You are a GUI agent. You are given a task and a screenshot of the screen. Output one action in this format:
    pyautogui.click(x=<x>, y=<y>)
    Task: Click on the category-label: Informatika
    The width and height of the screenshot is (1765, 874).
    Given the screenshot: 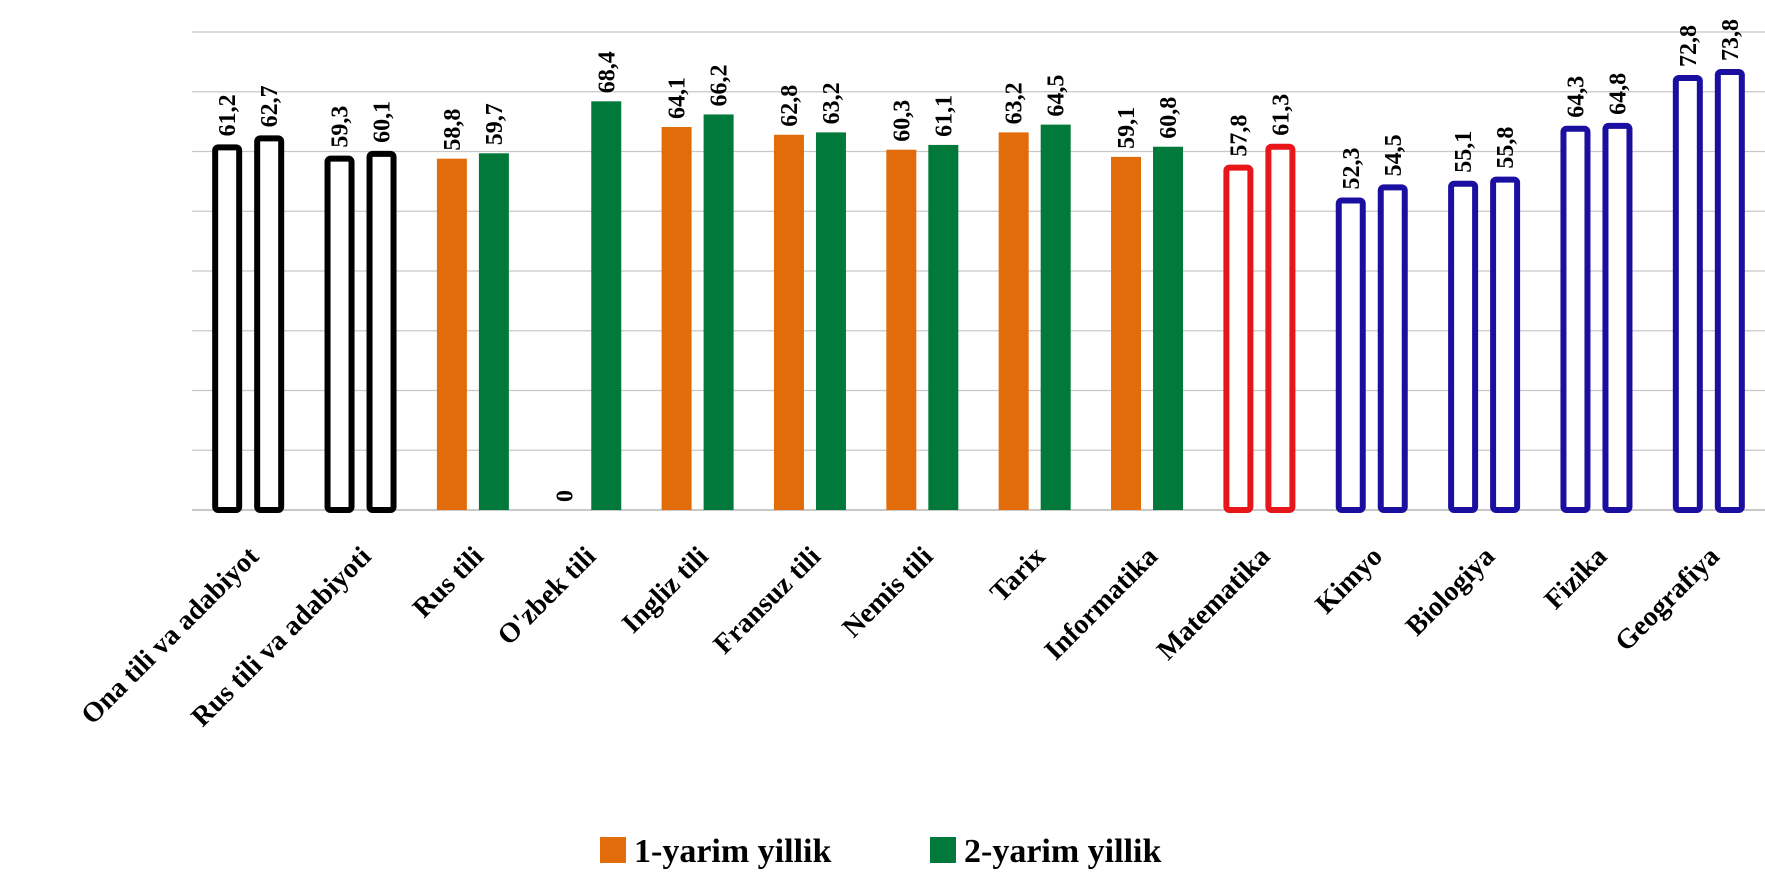 What is the action you would take?
    pyautogui.click(x=1101, y=603)
    